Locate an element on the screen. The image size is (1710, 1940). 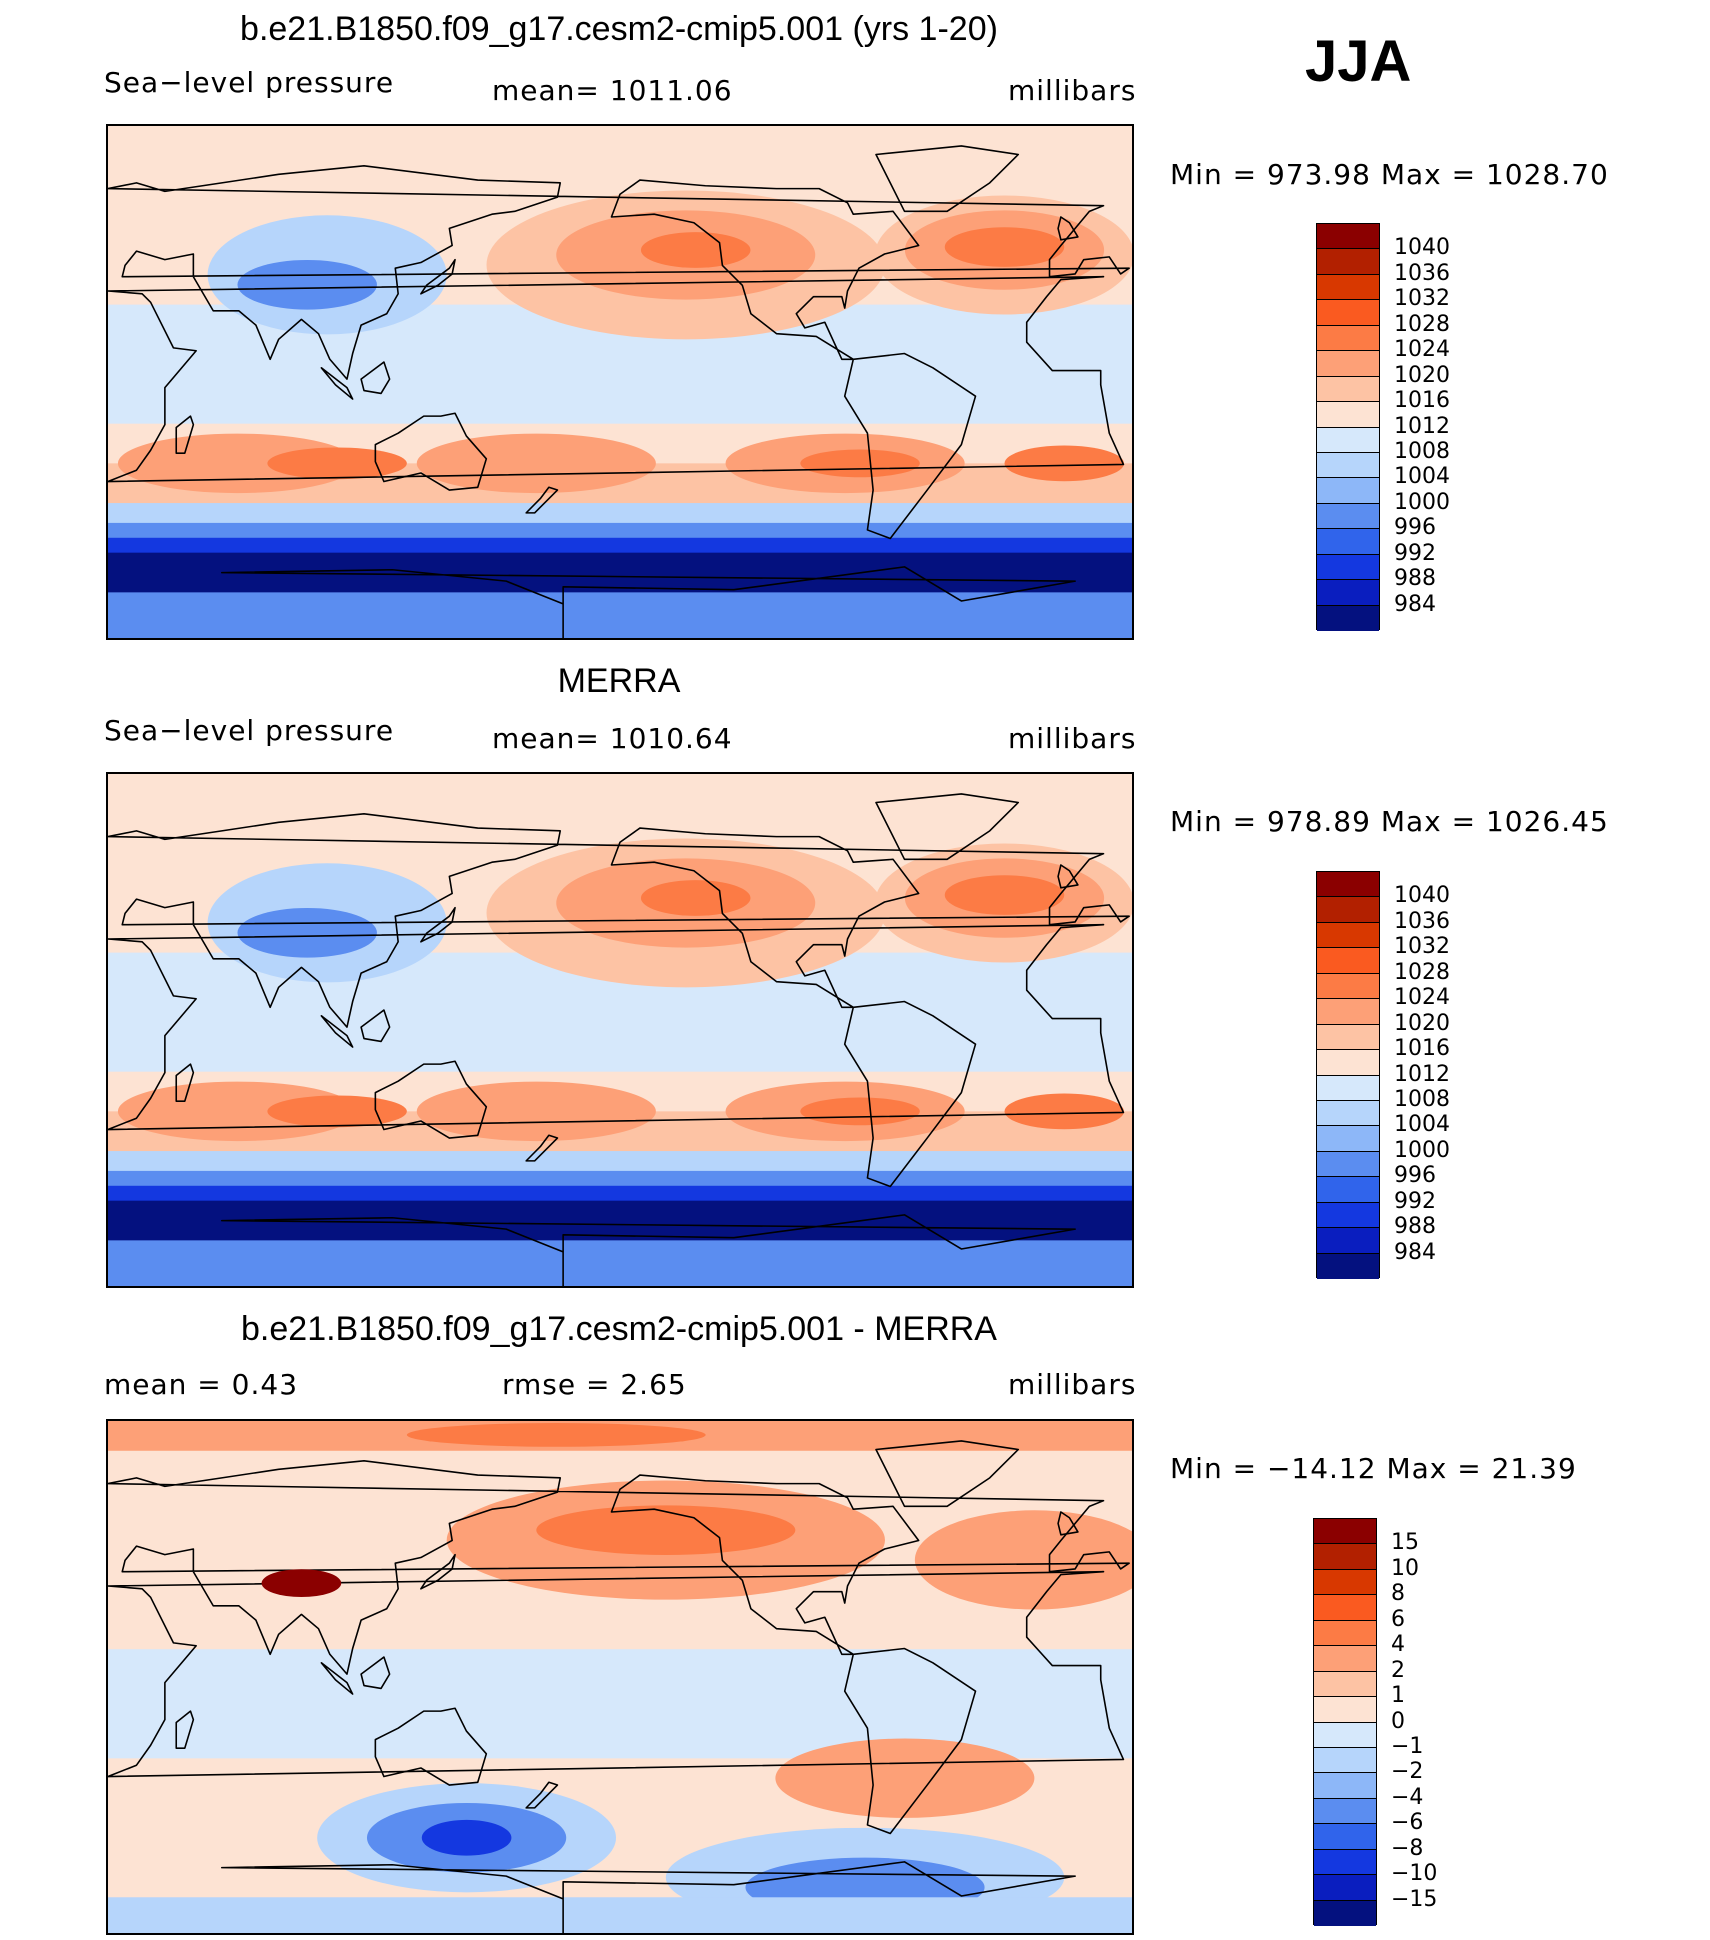
madagascar-outline is located at coordinates (185, 434).